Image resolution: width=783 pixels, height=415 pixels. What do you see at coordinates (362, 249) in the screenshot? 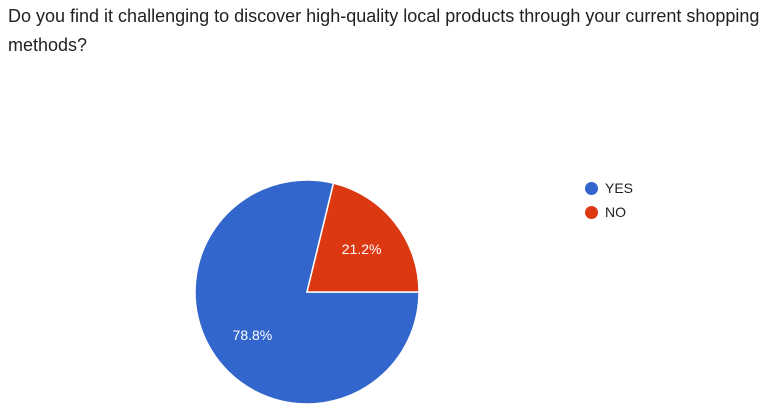
I see `pie-label-no: 21.2%` at bounding box center [362, 249].